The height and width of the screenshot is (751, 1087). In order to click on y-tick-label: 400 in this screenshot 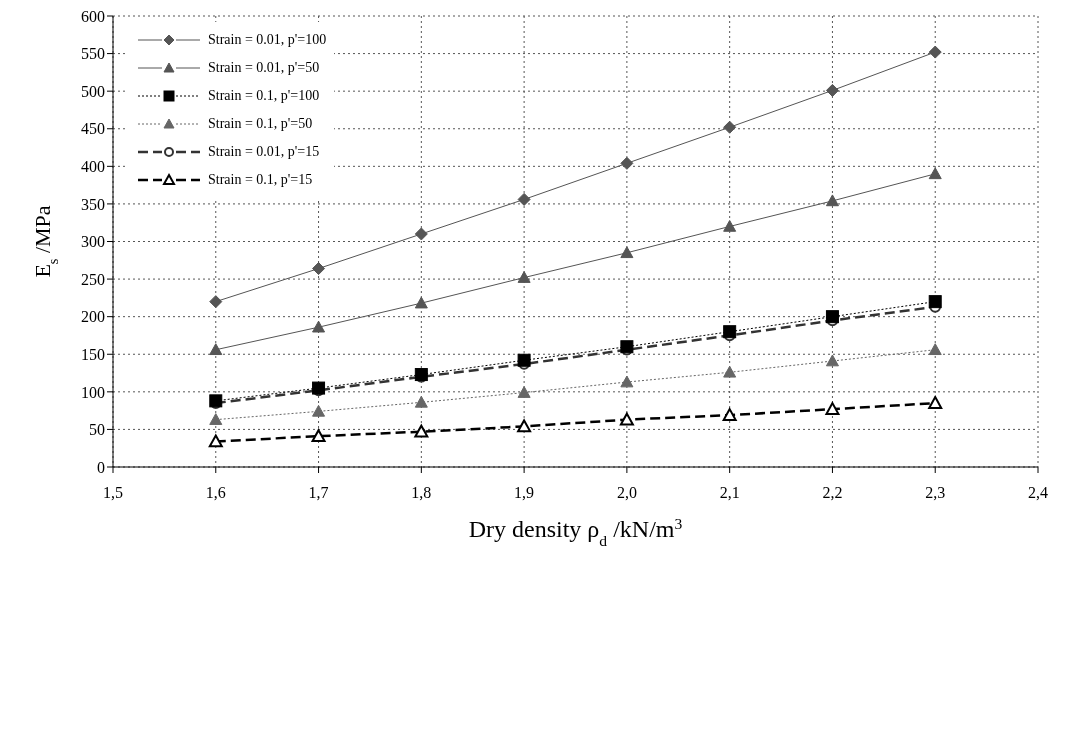, I will do `click(93, 167)`.